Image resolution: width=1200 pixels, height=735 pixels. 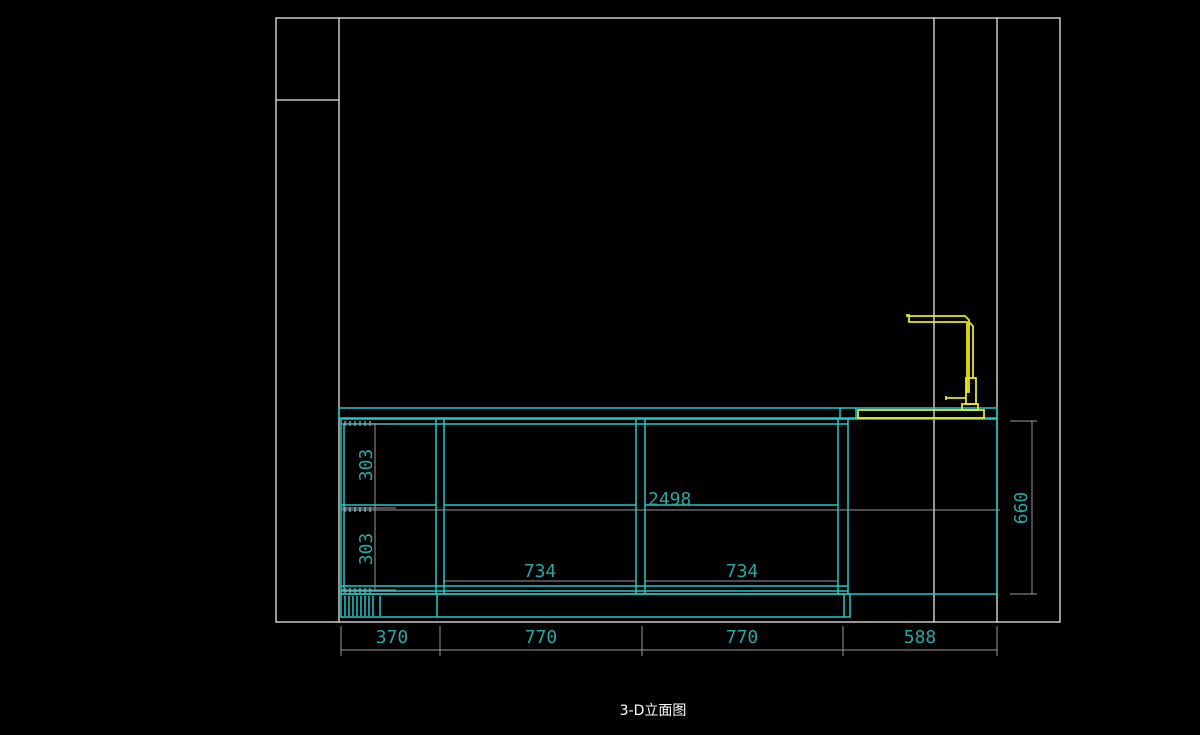 What do you see at coordinates (653, 711) in the screenshot?
I see `drawing-title: 3-D立面图` at bounding box center [653, 711].